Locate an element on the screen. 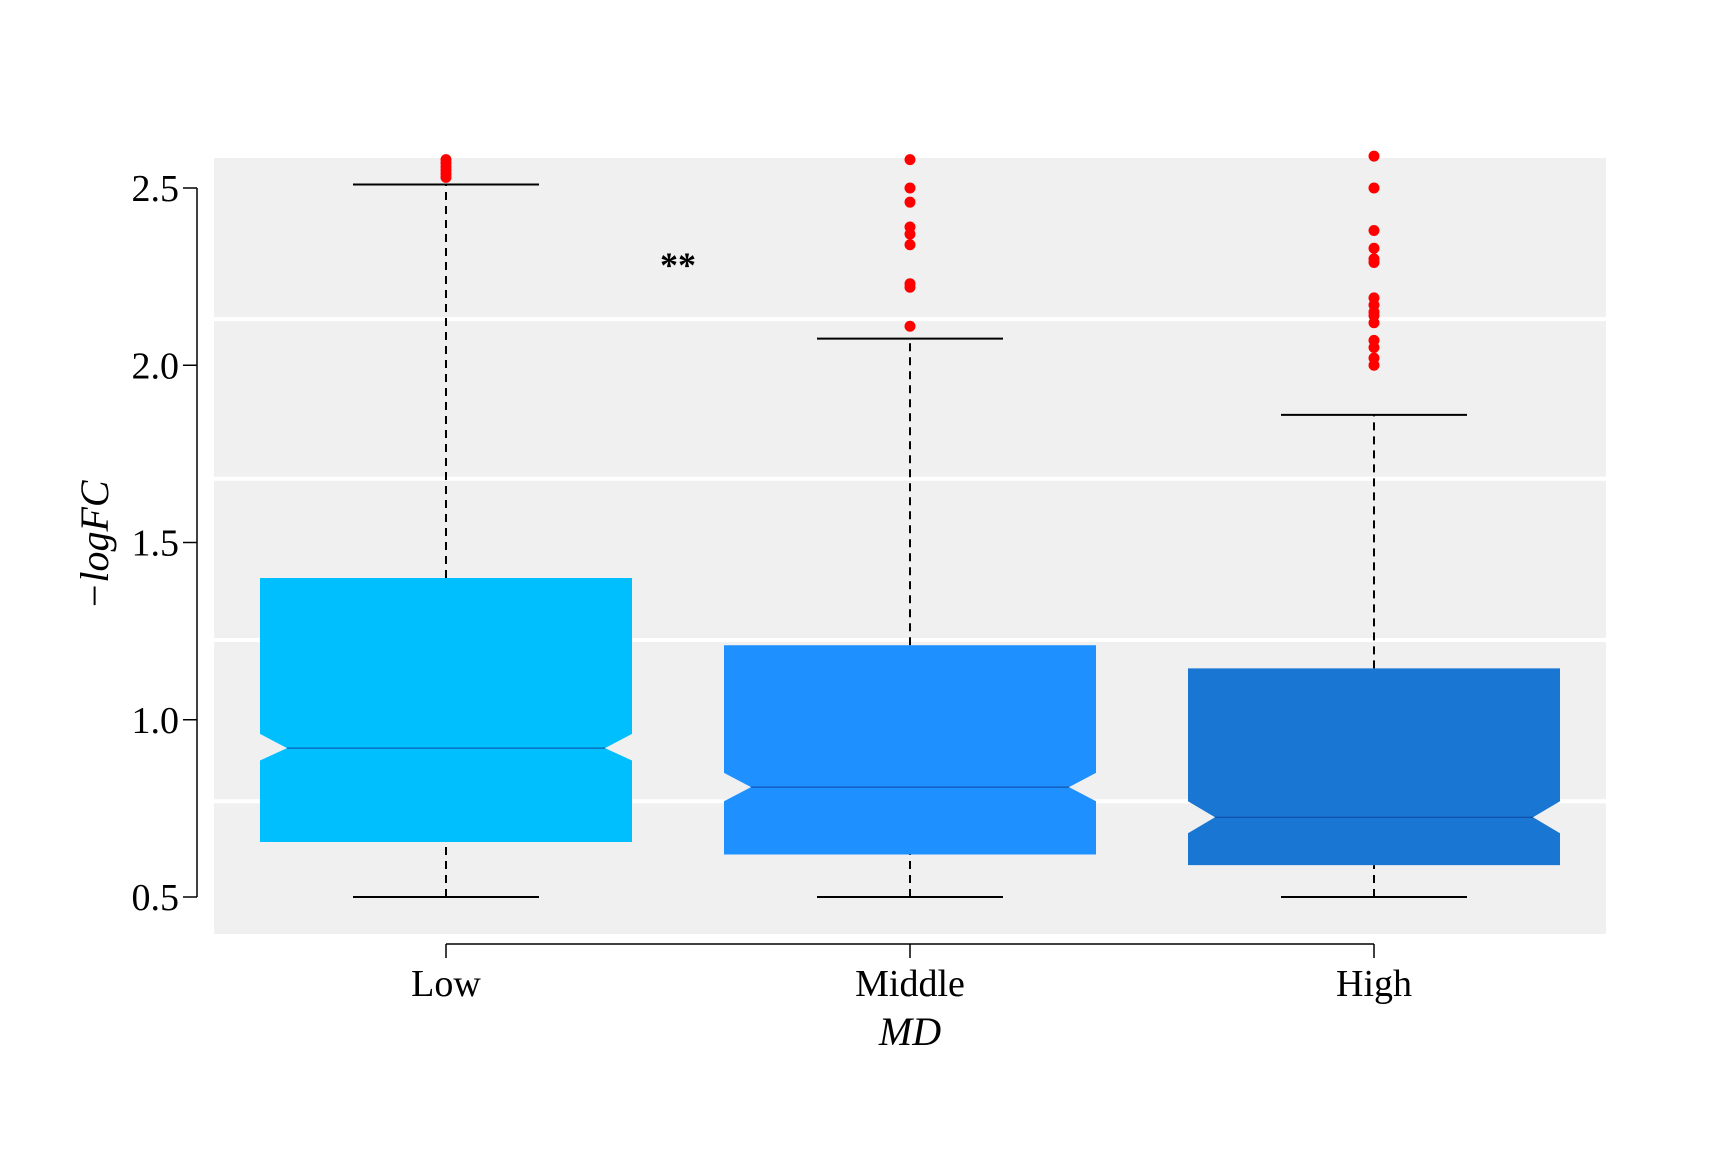 The height and width of the screenshot is (1157, 1728). x-tick-label: Middle is located at coordinates (910, 984).